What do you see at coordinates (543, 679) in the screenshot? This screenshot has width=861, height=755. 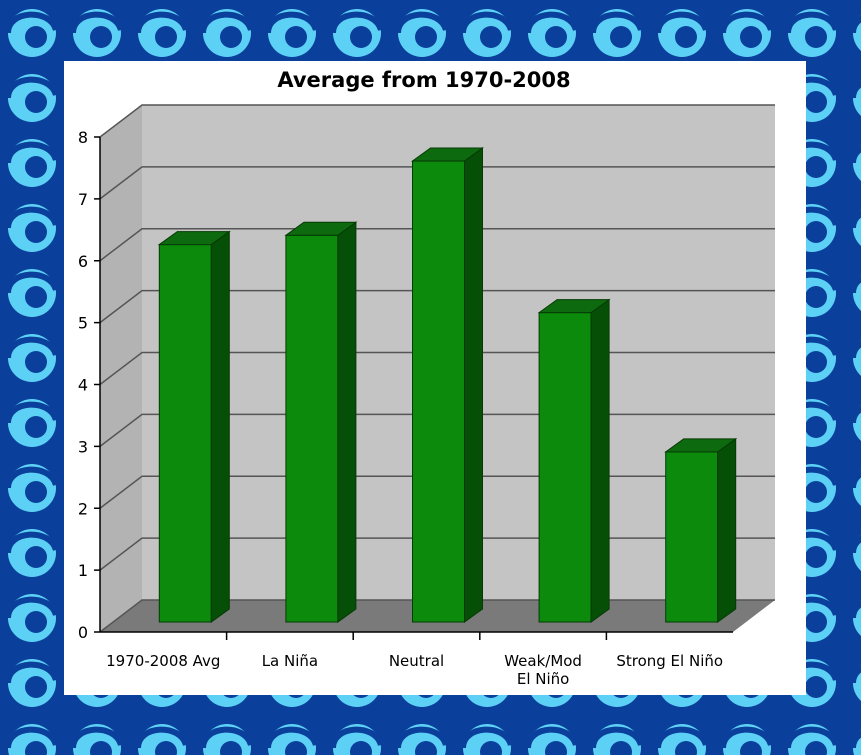 I see `x-tick-label: El Niño` at bounding box center [543, 679].